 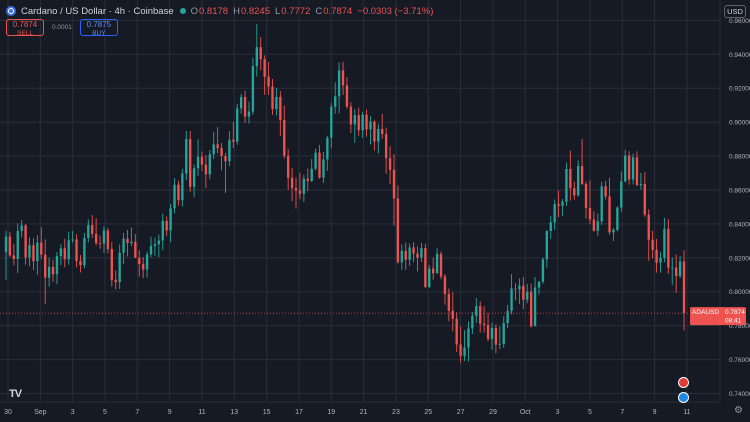 I want to click on earnings-marker-icon, so click(x=683, y=397).